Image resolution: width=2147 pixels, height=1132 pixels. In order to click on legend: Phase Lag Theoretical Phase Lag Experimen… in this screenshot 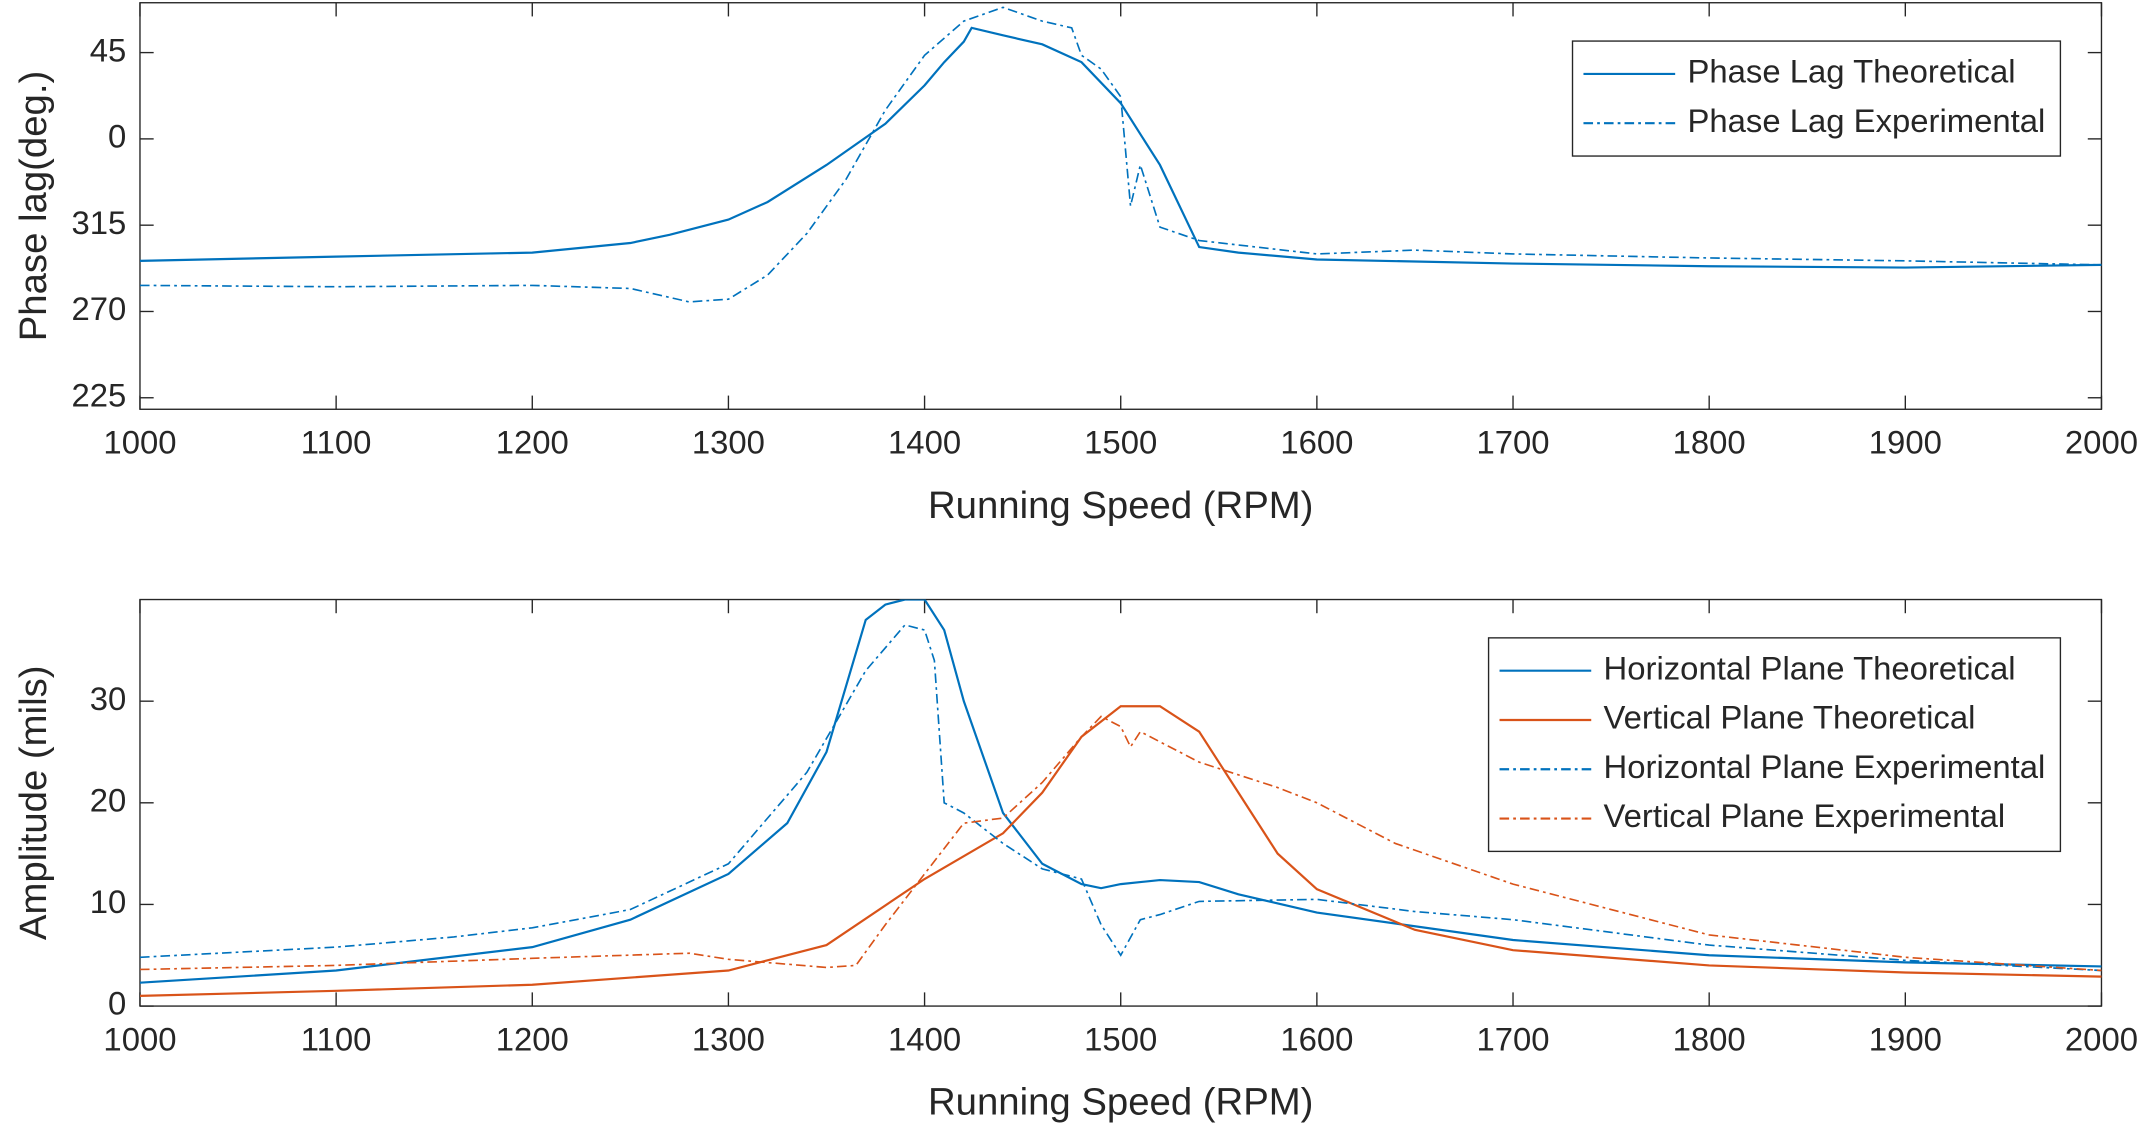, I will do `click(1816, 98)`.